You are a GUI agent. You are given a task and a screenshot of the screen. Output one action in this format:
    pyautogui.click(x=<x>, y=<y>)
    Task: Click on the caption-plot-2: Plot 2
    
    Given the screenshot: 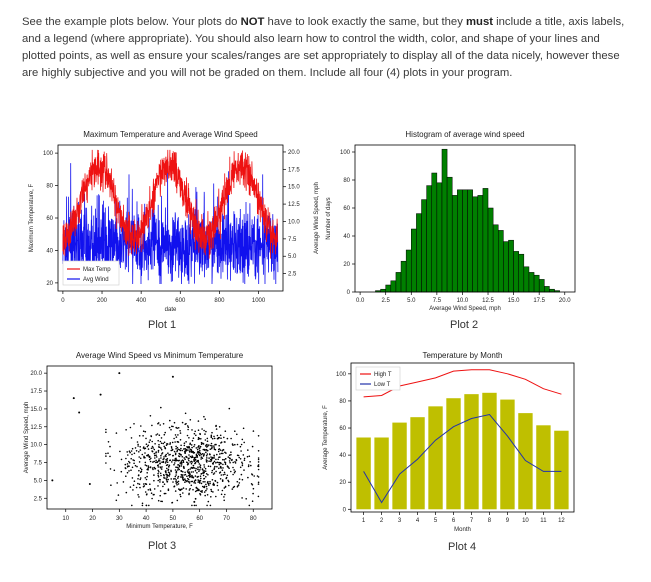 What is the action you would take?
    pyautogui.click(x=464, y=325)
    